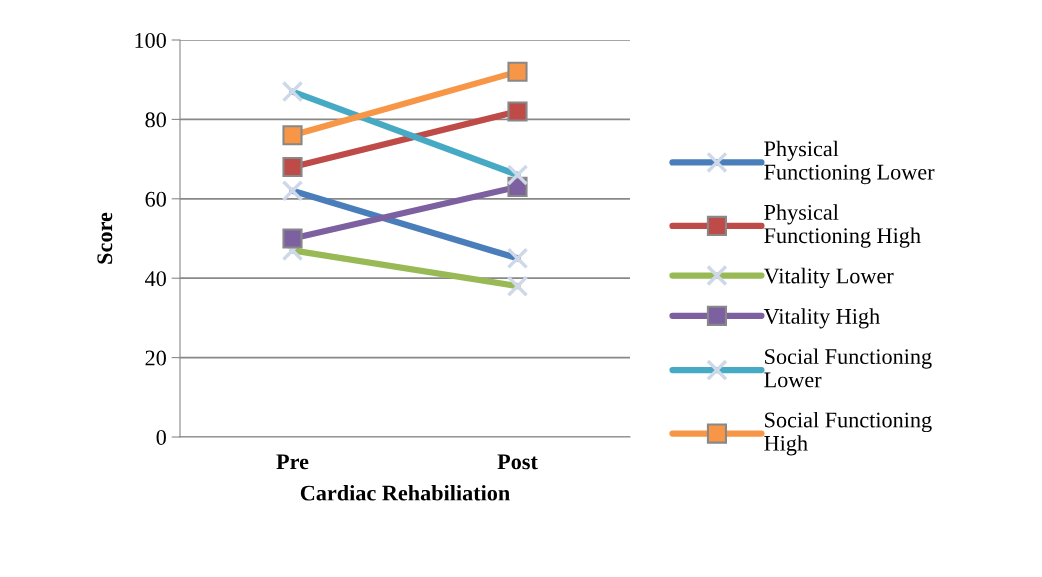  Describe the element at coordinates (292, 462) in the screenshot. I see `x-tick-label: Pre` at that location.